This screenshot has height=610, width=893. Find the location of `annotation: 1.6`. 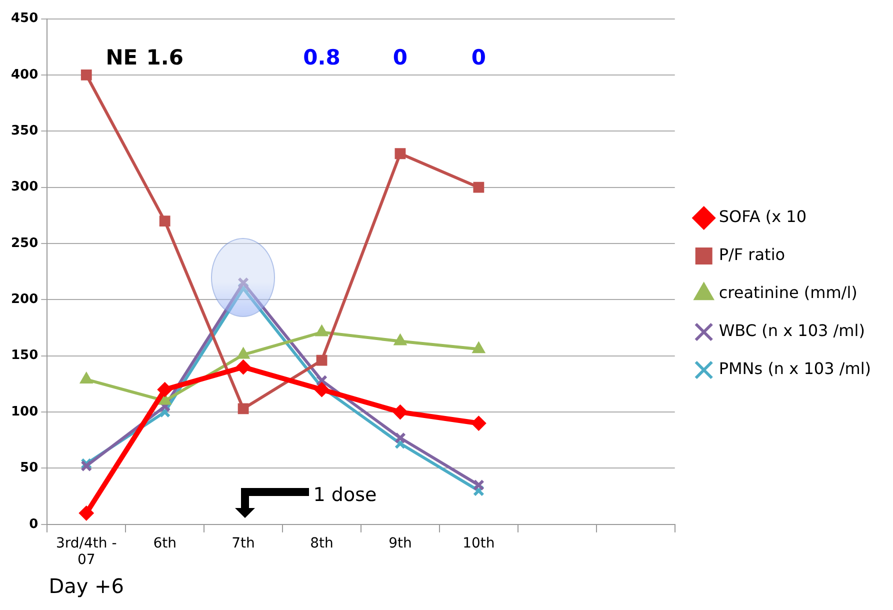

annotation: 1.6 is located at coordinates (165, 57).